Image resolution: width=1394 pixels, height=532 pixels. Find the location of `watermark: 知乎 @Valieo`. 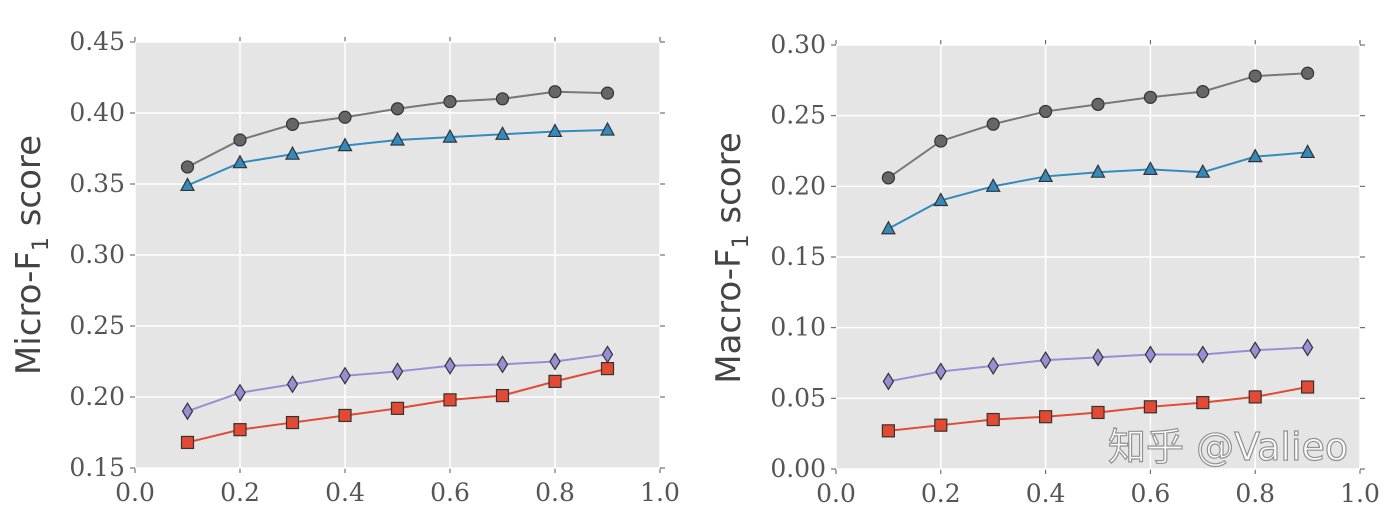

watermark: 知乎 @Valieo is located at coordinates (1228, 447).